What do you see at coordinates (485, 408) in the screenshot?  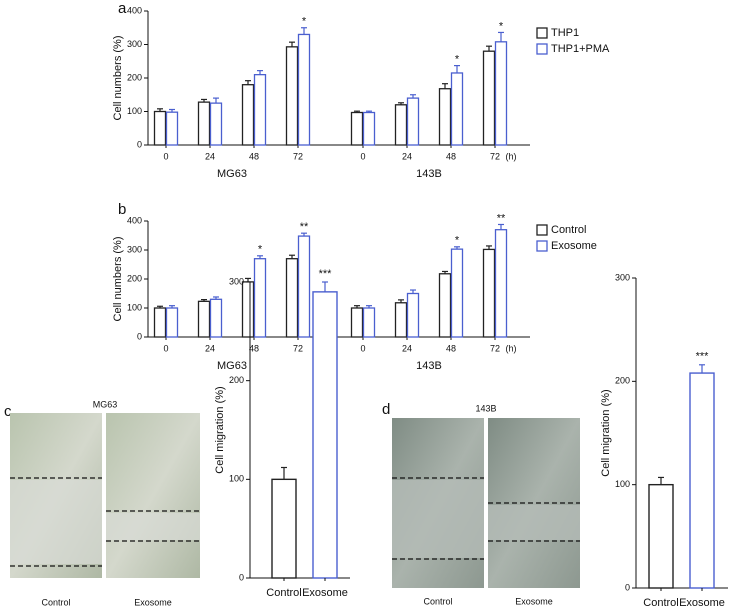 I see `image-title: 143B` at bounding box center [485, 408].